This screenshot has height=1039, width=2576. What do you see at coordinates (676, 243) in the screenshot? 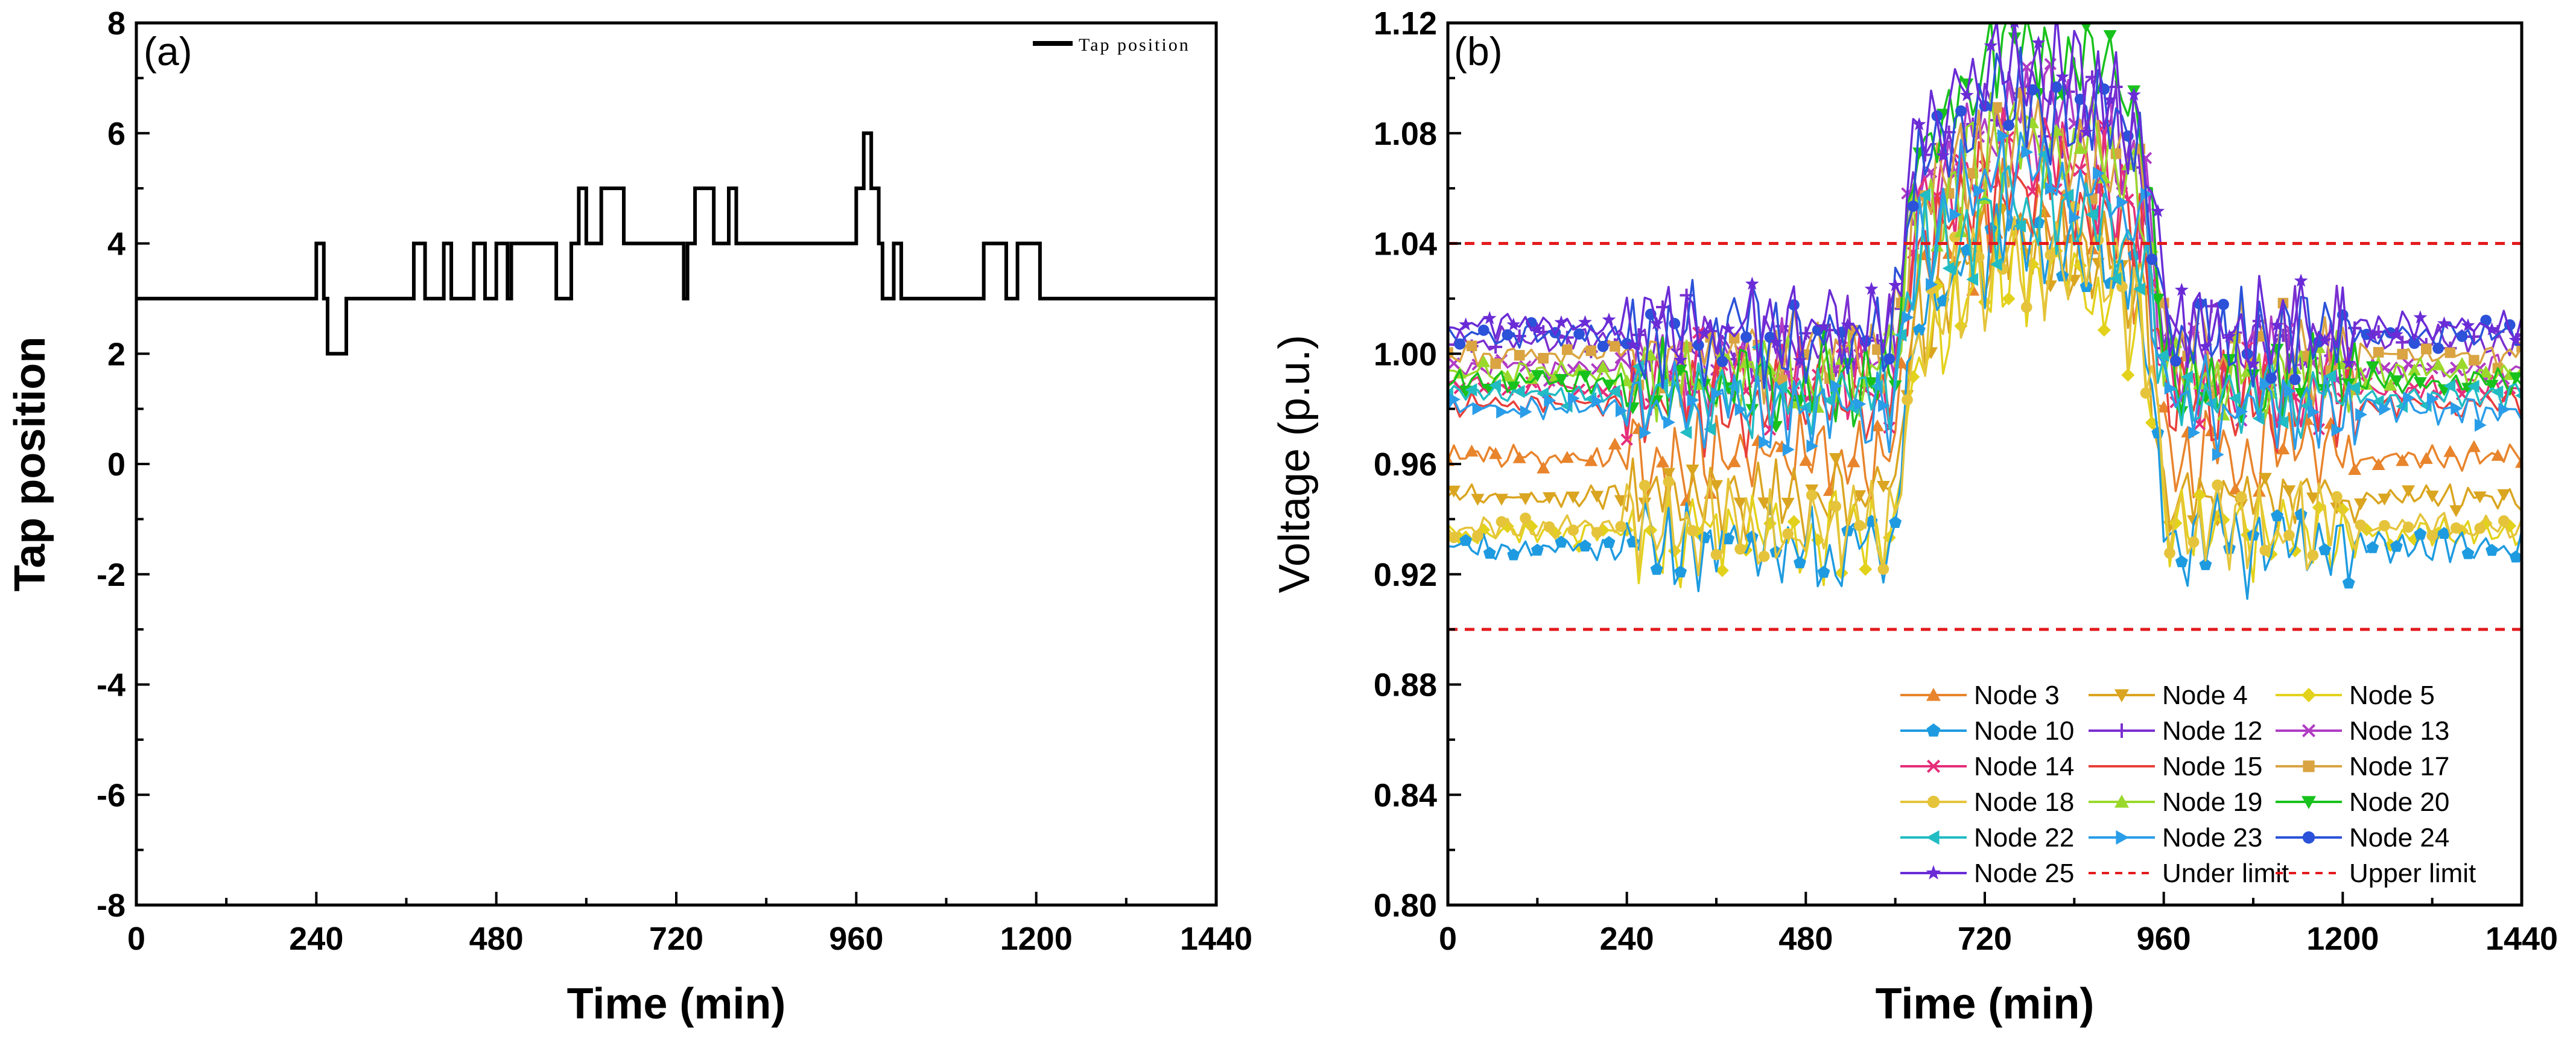
I see `tap-position-line` at bounding box center [676, 243].